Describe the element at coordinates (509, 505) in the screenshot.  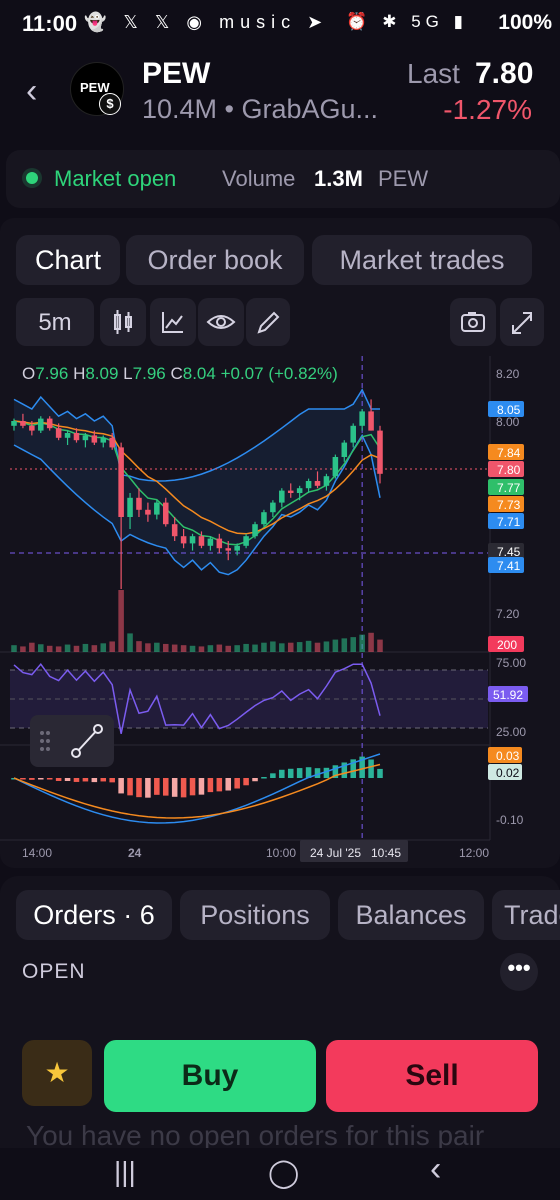
I see `price-tag-label: 7.73` at that location.